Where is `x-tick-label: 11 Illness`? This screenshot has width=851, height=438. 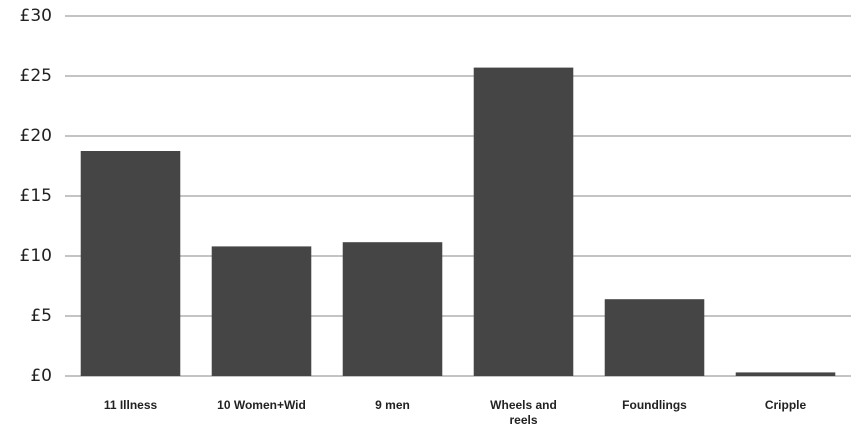
x-tick-label: 11 Illness is located at coordinates (130, 405).